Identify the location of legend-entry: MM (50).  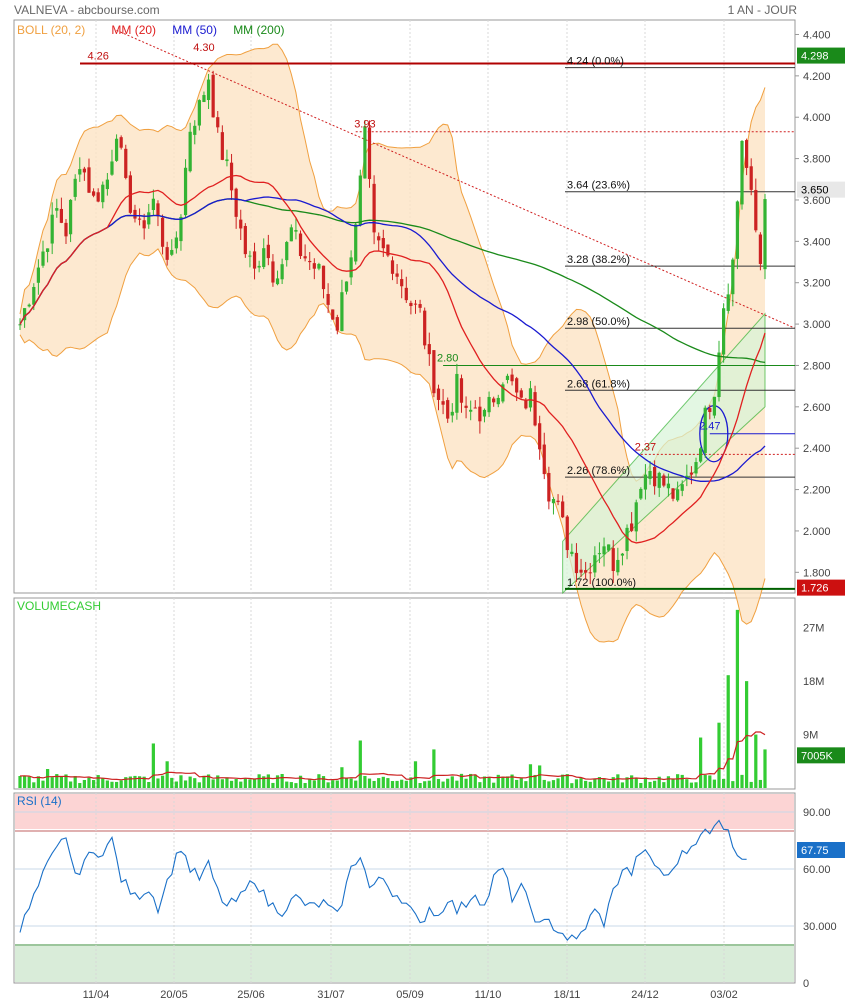
(194, 30).